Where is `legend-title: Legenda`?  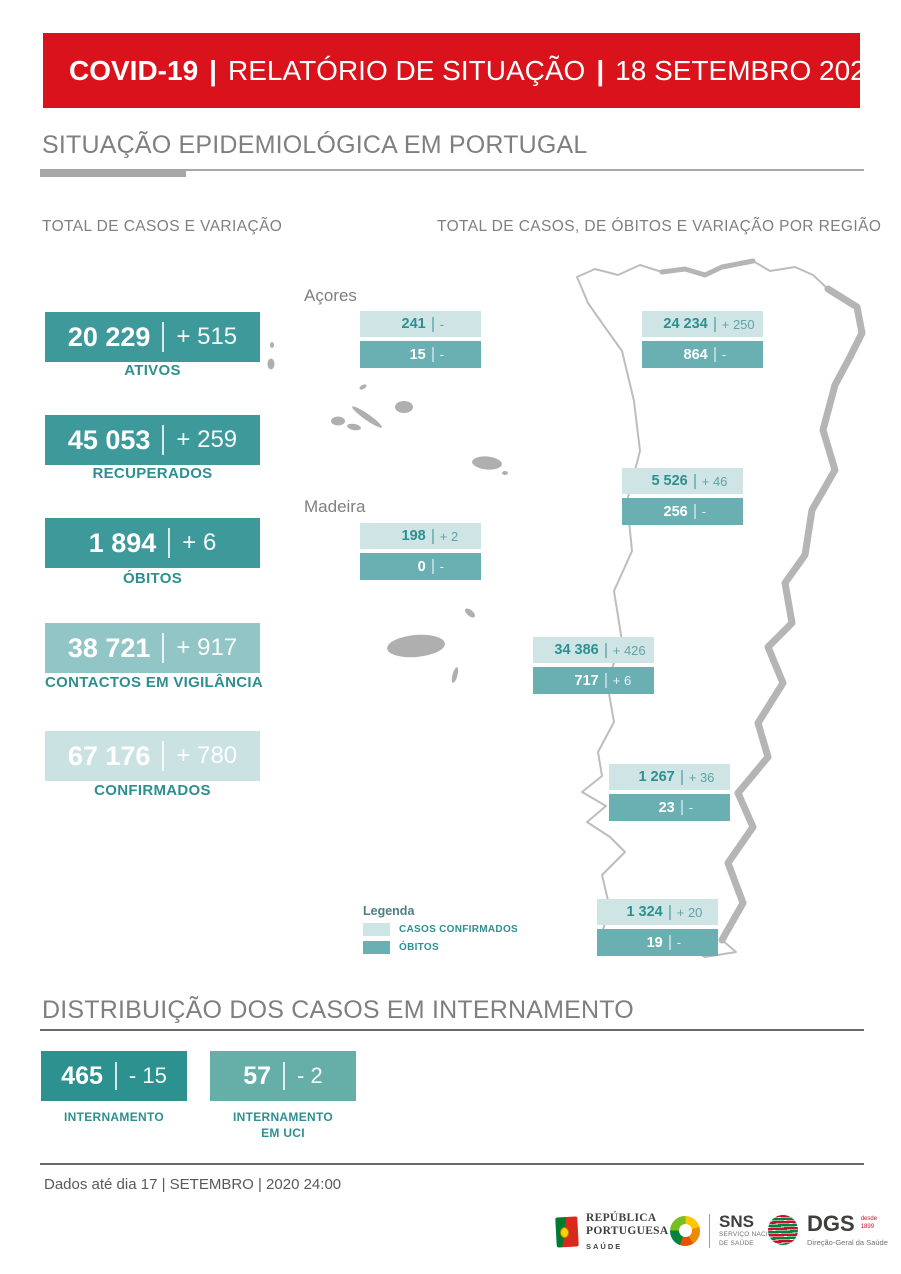 legend-title: Legenda is located at coordinates (389, 911).